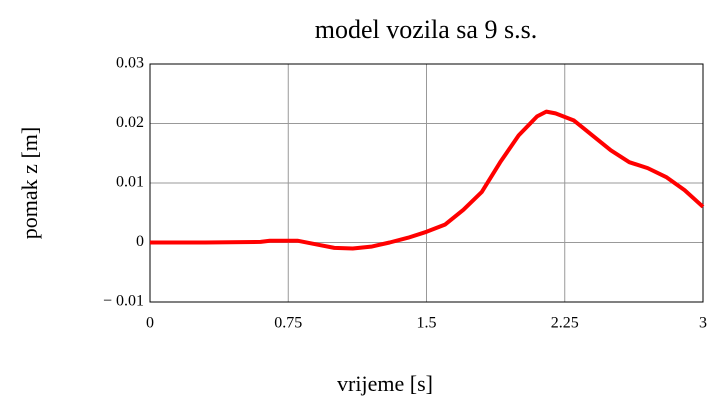 This screenshot has height=407, width=712. What do you see at coordinates (29, 183) in the screenshot?
I see `y-axis-label: pomak z [m]` at bounding box center [29, 183].